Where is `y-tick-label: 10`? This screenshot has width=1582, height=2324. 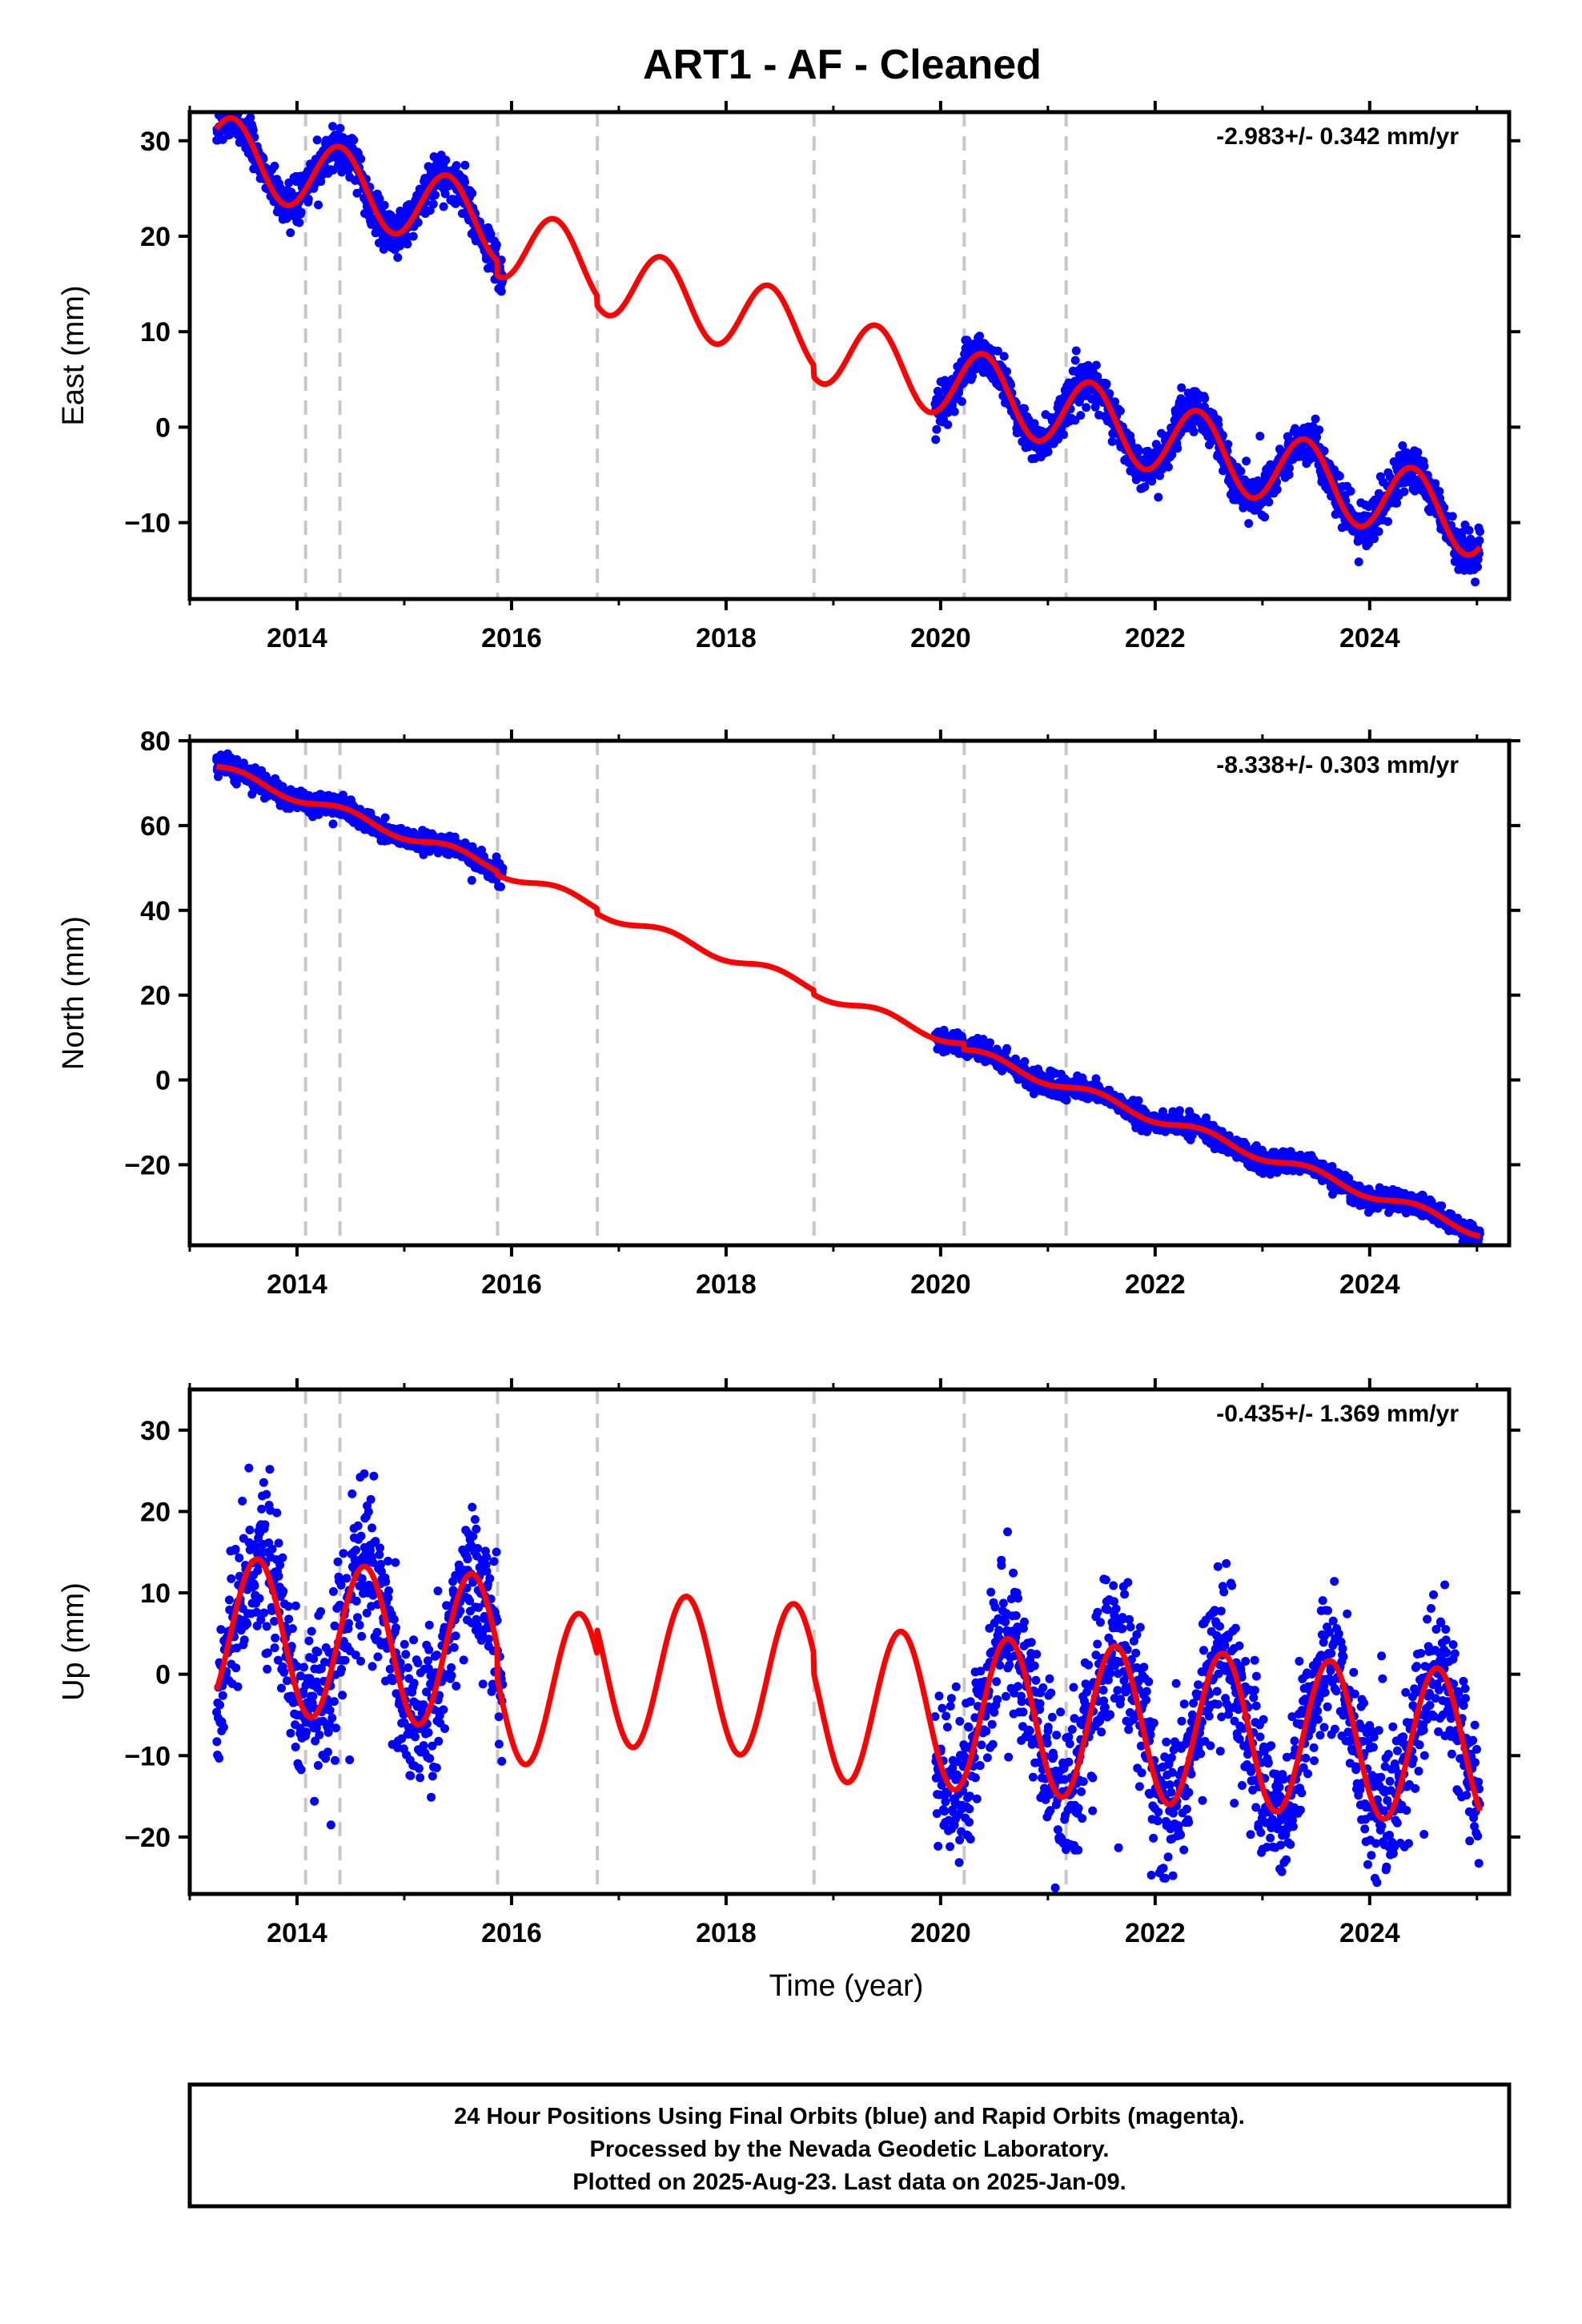
y-tick-label: 10 is located at coordinates (155, 332).